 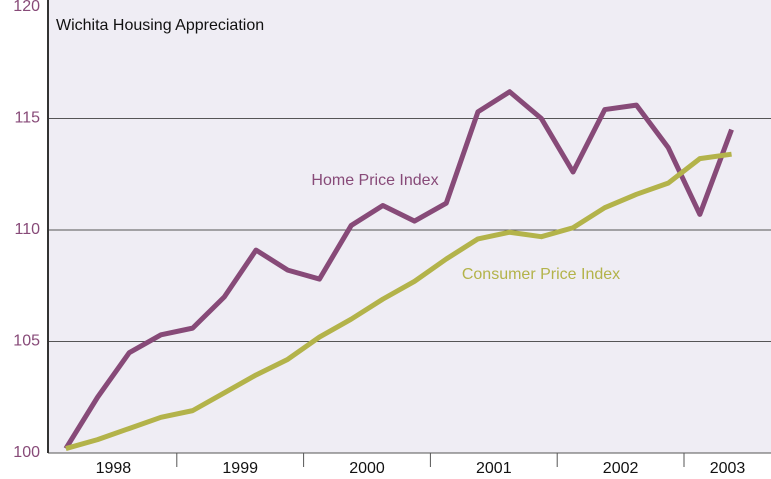 I want to click on series-label: Home Price Index, so click(x=374, y=180).